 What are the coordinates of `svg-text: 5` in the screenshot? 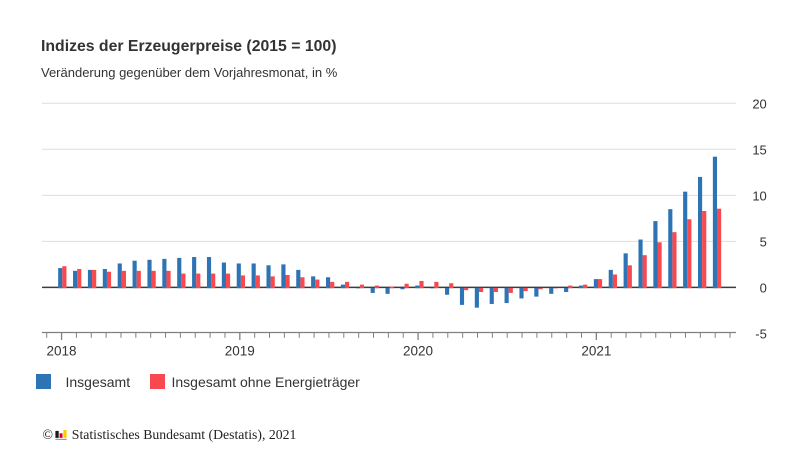 It's located at (763, 241).